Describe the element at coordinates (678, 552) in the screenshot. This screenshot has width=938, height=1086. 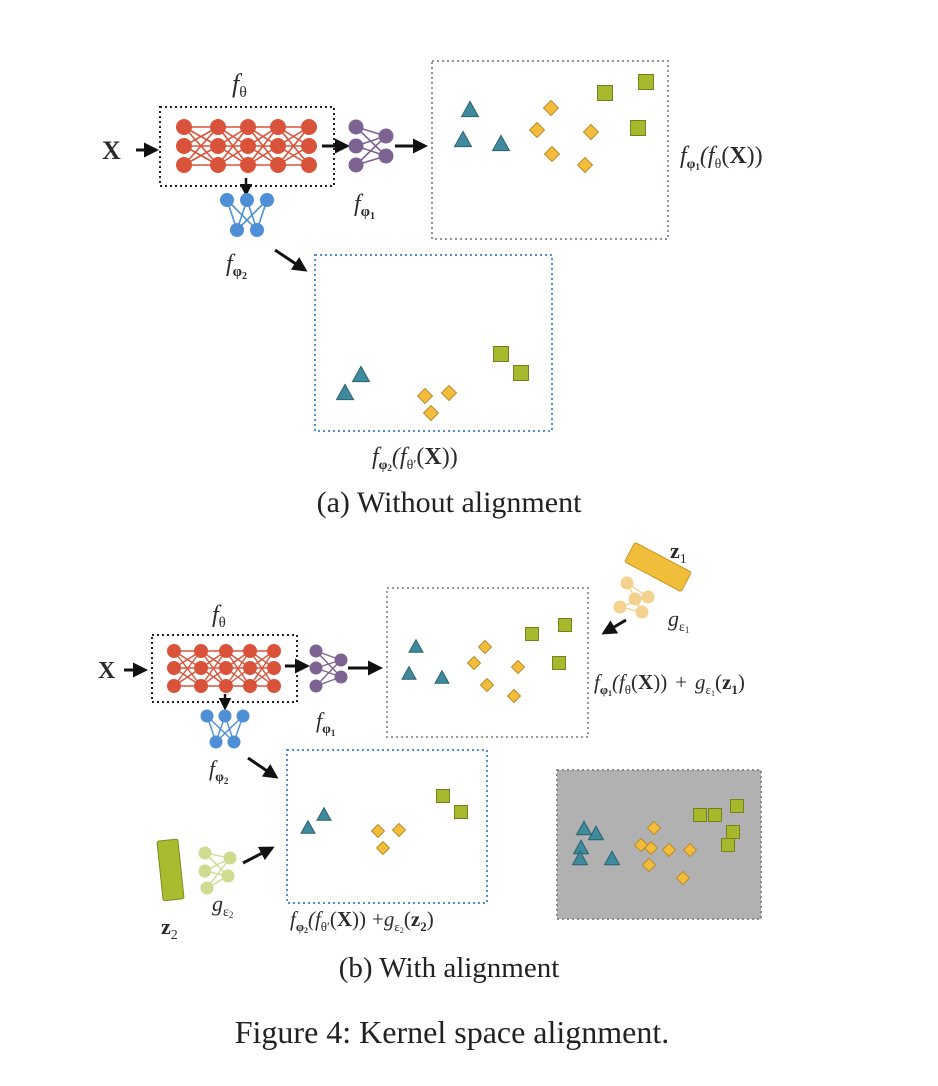
I see `panel-b-z1-label: z1` at that location.